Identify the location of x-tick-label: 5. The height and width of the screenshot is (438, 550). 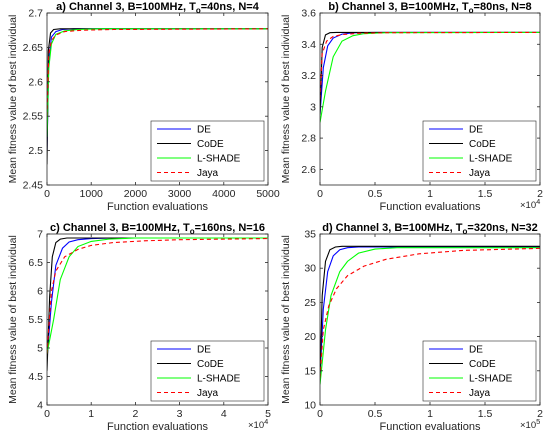
(268, 414).